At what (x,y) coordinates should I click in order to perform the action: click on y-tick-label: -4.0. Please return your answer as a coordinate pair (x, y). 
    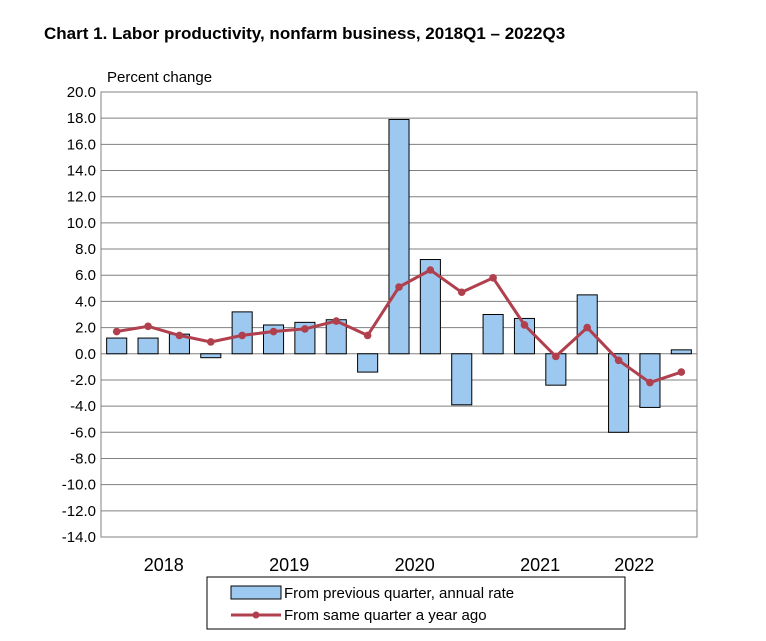
    Looking at the image, I should click on (83, 406).